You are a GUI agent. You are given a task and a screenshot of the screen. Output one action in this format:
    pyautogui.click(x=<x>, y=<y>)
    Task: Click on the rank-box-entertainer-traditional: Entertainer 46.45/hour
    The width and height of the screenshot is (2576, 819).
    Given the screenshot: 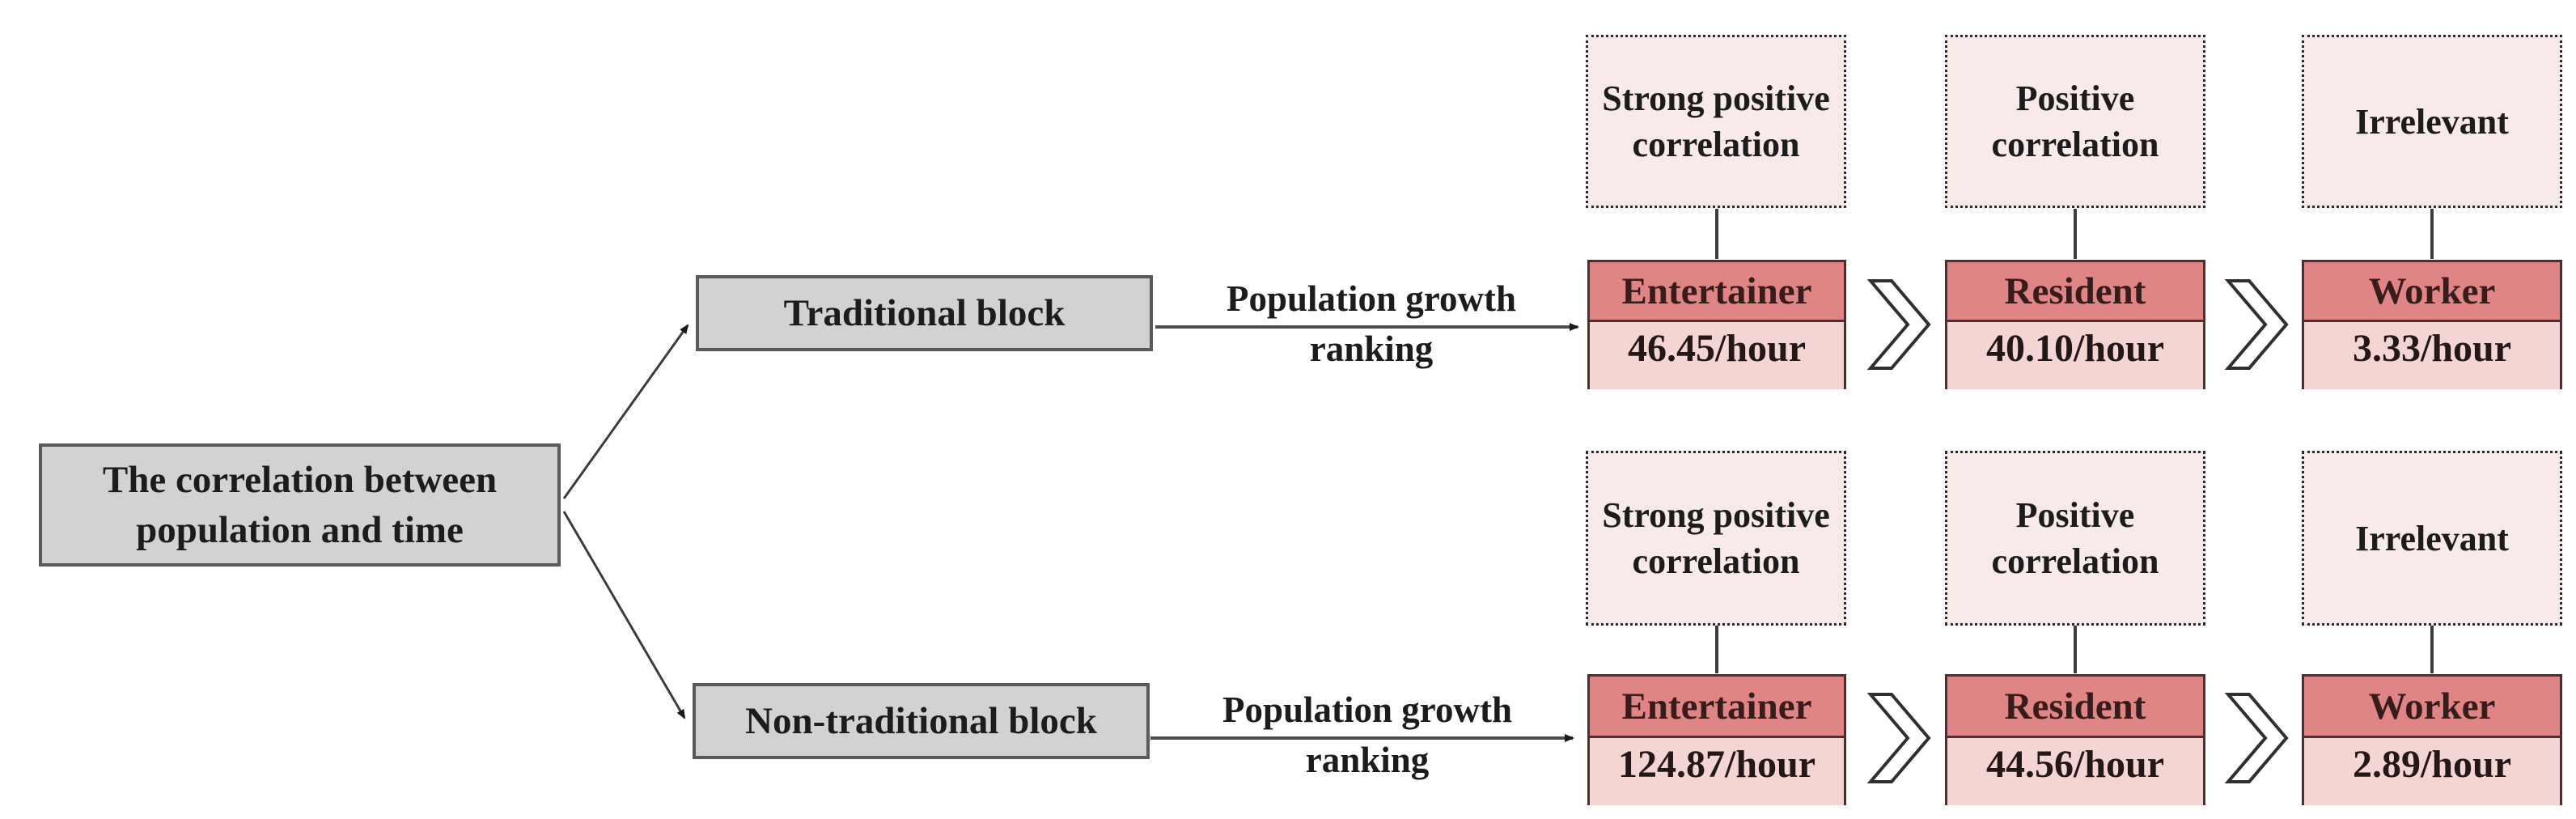 What is the action you would take?
    pyautogui.click(x=1716, y=324)
    